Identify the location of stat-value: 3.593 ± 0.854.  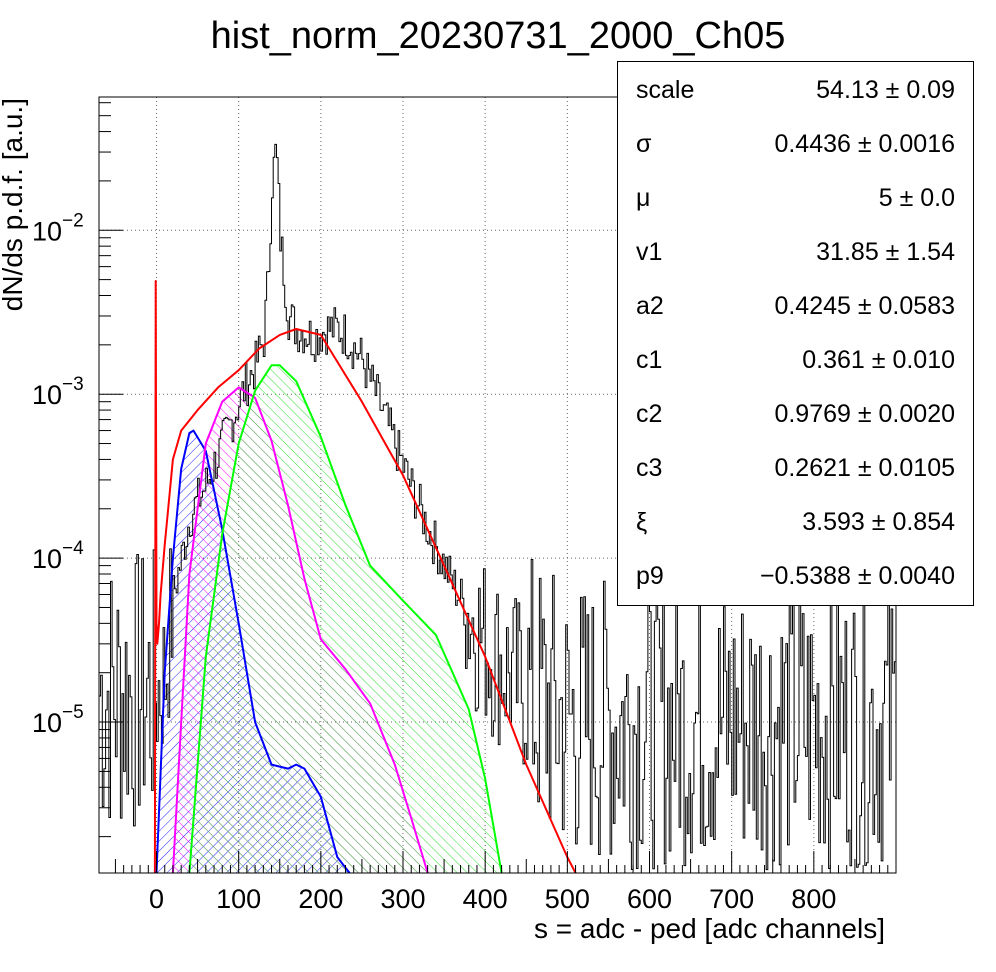
(878, 522).